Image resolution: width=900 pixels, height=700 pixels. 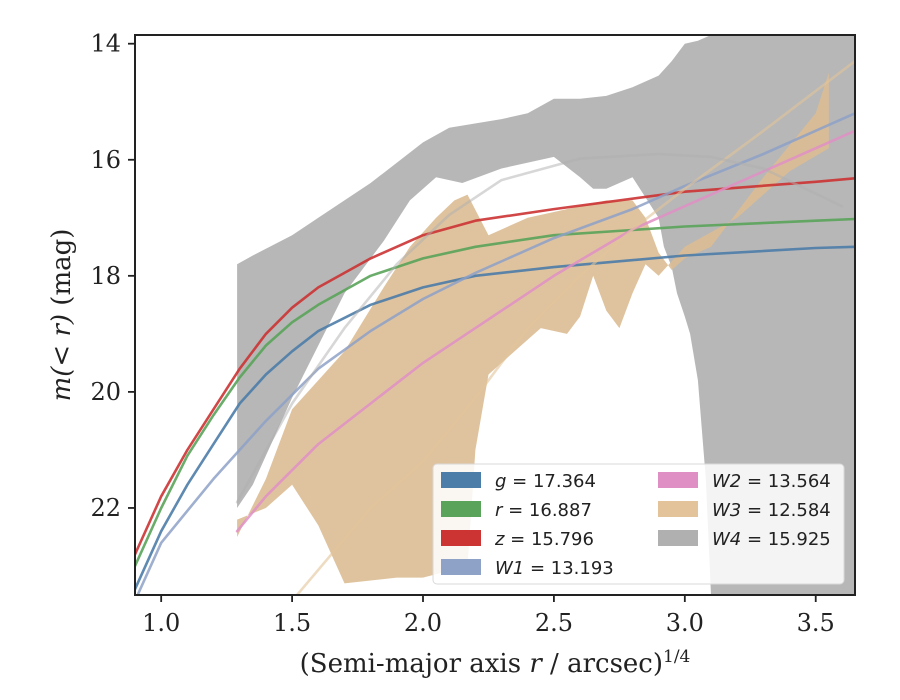 What do you see at coordinates (423, 623) in the screenshot?
I see `x-tick-label: 2.0` at bounding box center [423, 623].